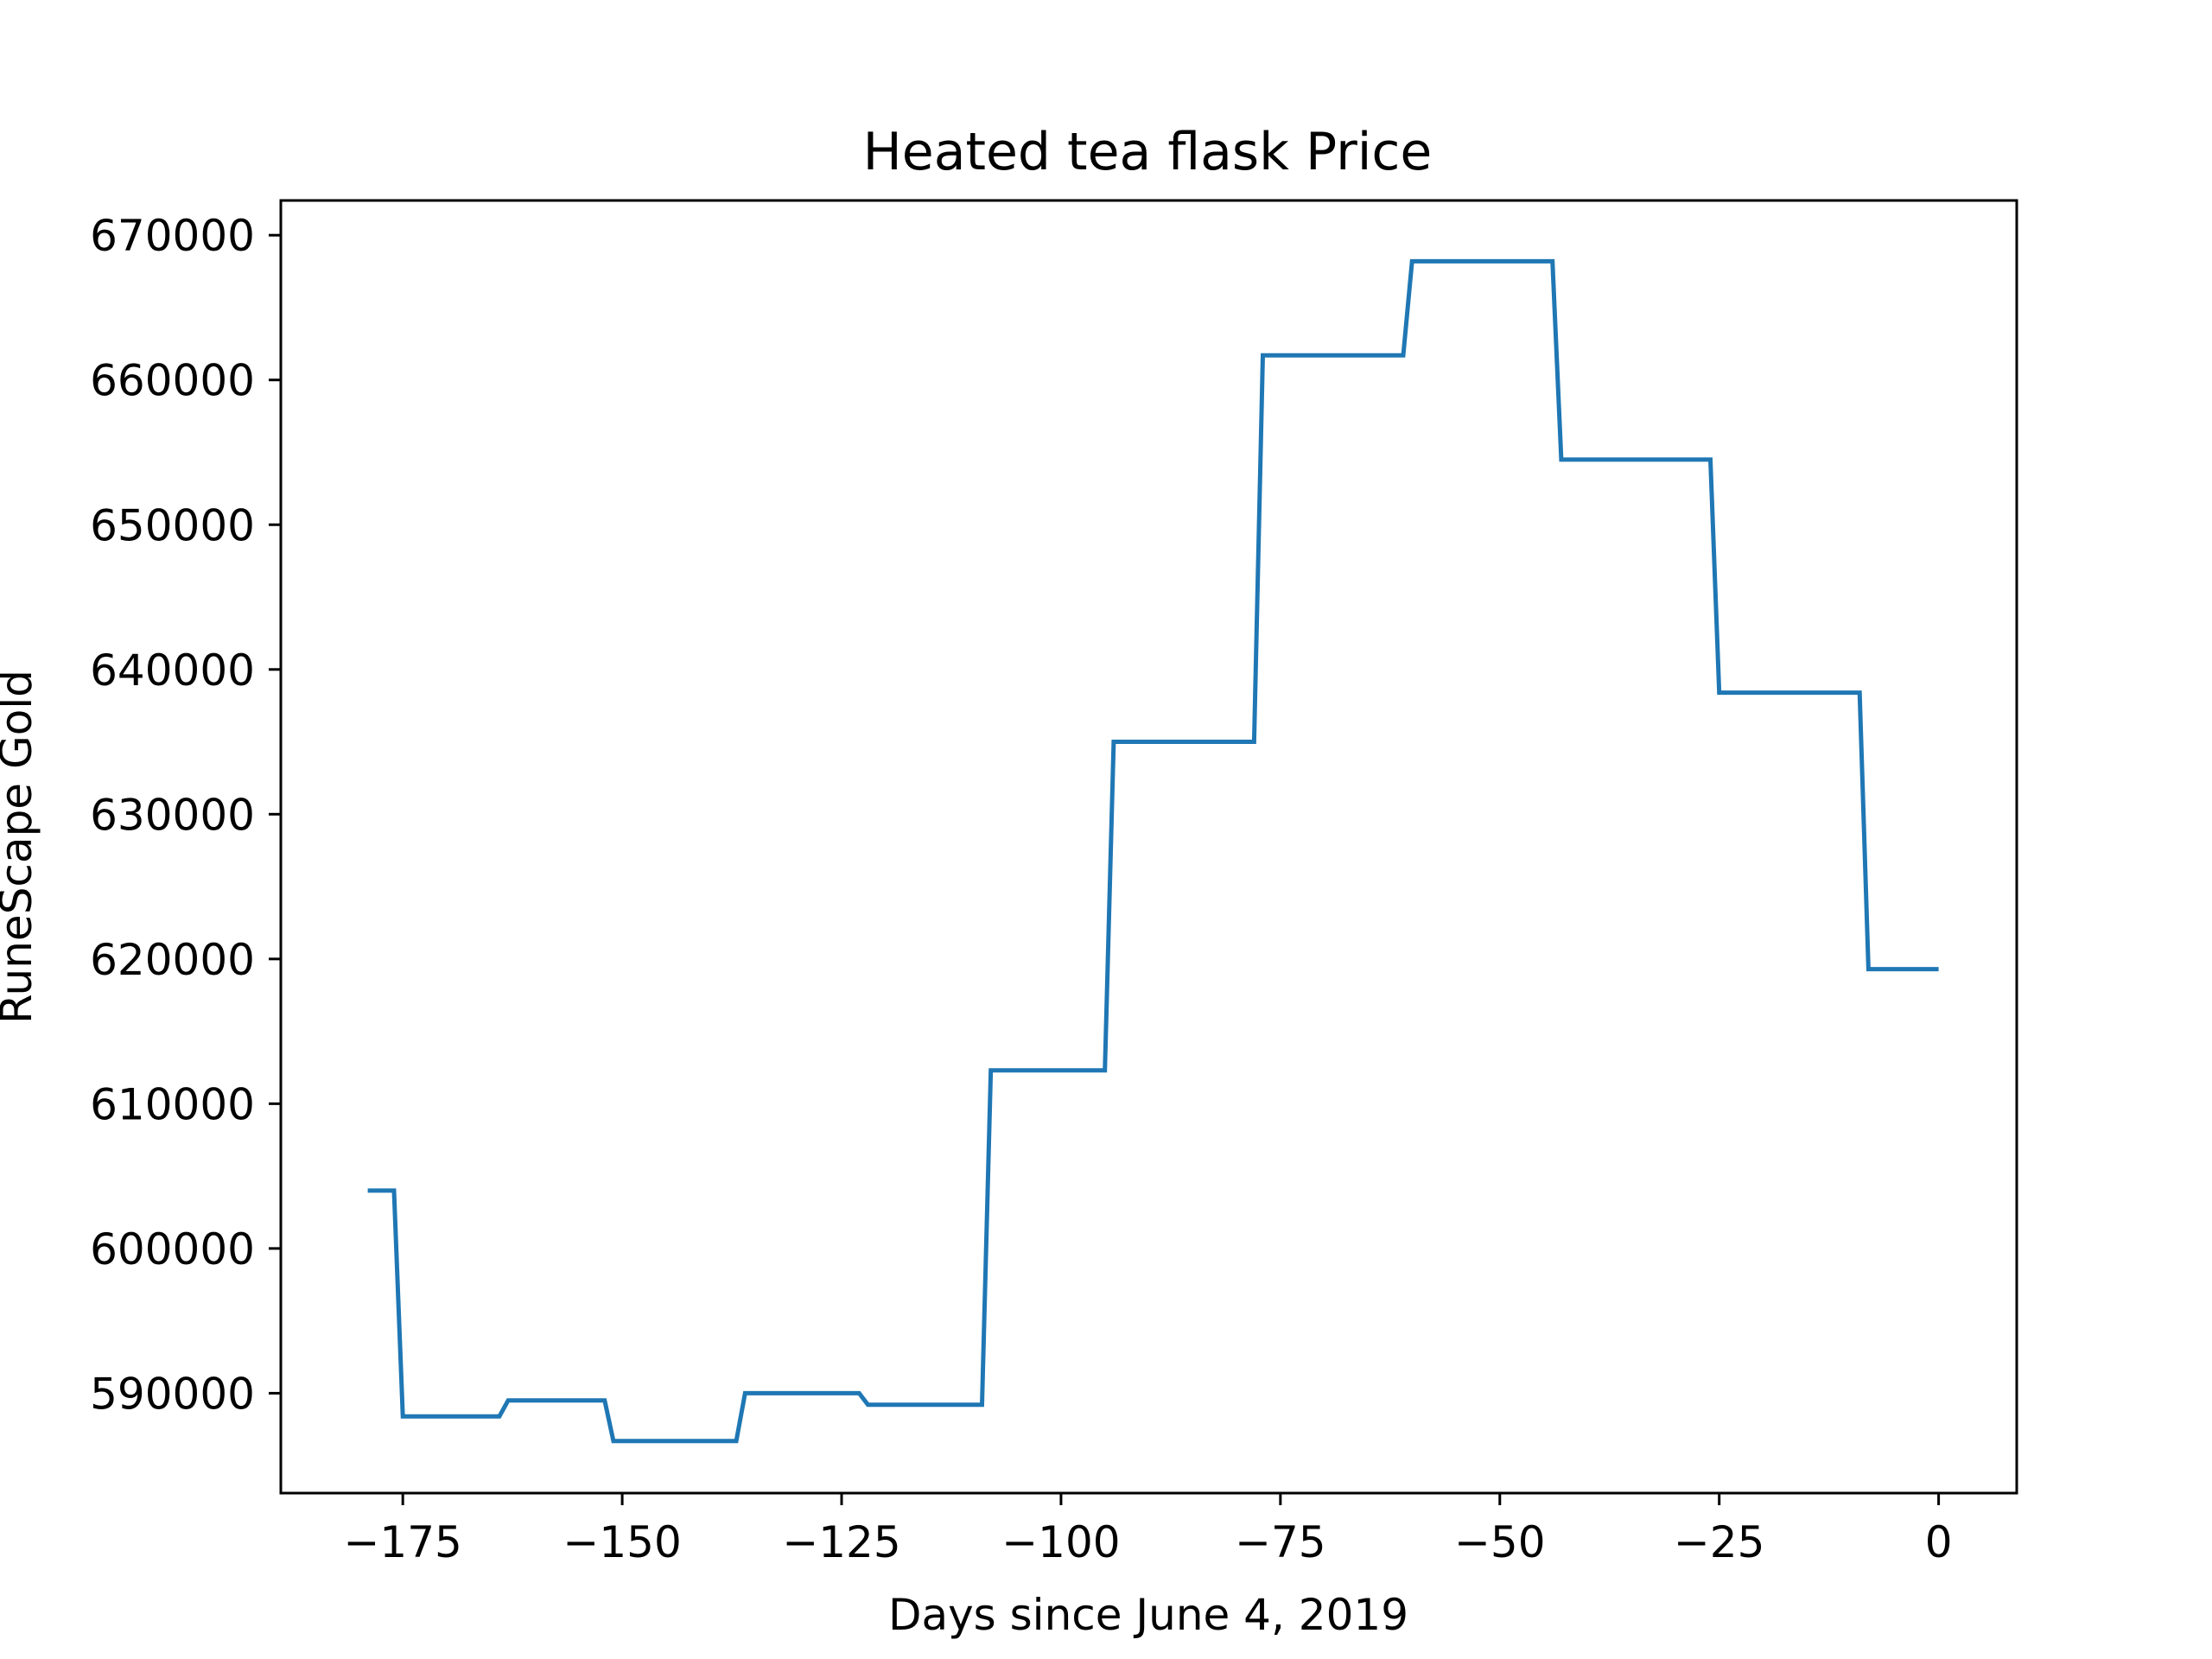 The image size is (2212, 1659). Describe the element at coordinates (172, 670) in the screenshot. I see `y-tick-label: 640000` at that location.